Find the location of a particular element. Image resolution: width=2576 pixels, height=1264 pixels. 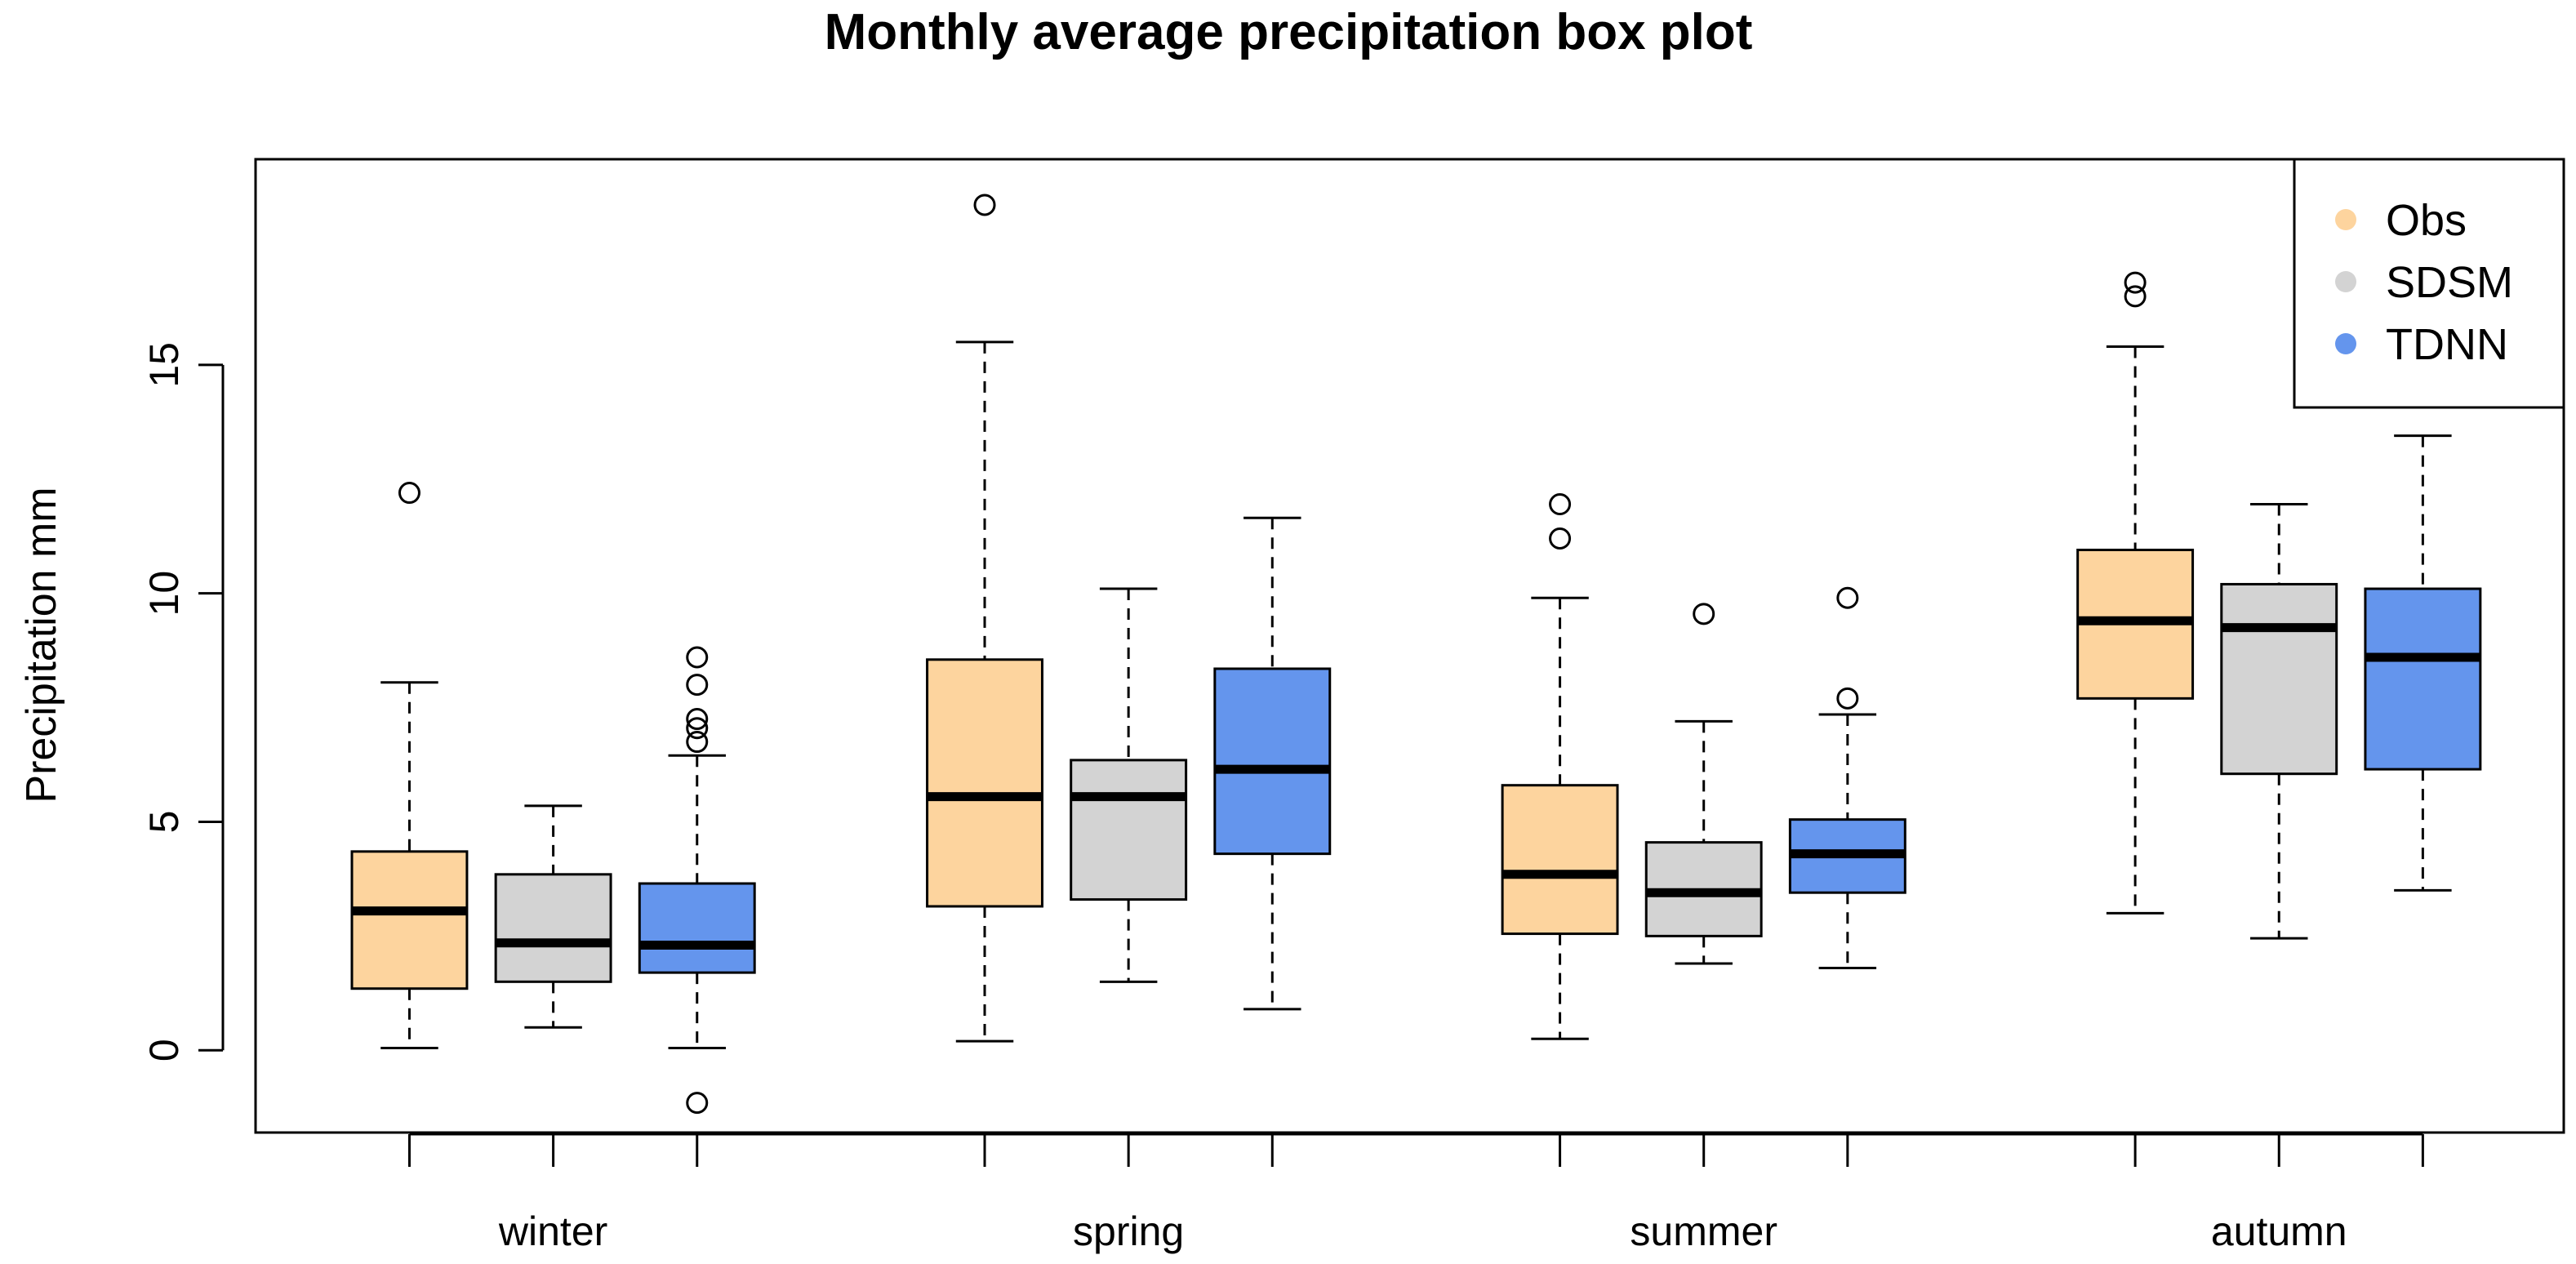

box-tdnn-summer is located at coordinates (1847, 778).